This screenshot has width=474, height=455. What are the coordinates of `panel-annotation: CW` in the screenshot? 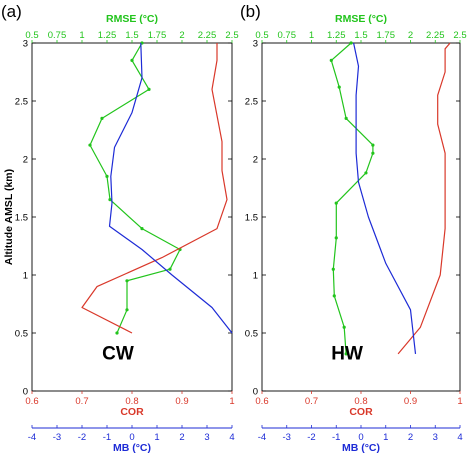 It's located at (118, 354).